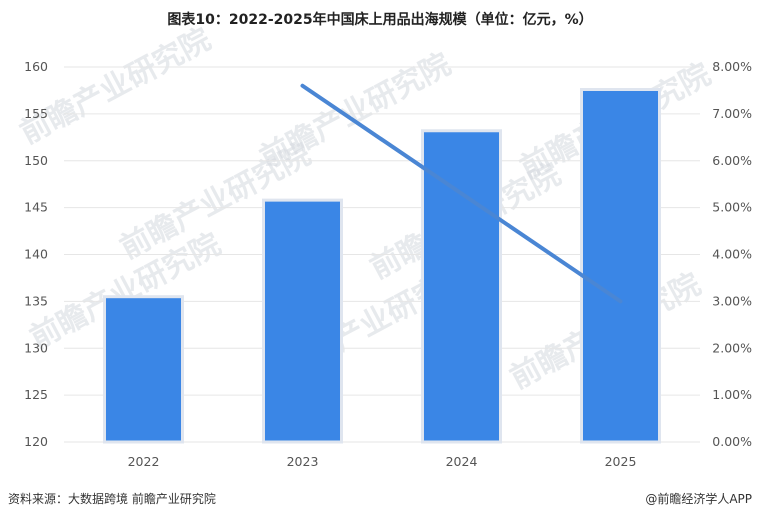 The image size is (760, 519). I want to click on y-right-tick-label: 6.00%, so click(732, 160).